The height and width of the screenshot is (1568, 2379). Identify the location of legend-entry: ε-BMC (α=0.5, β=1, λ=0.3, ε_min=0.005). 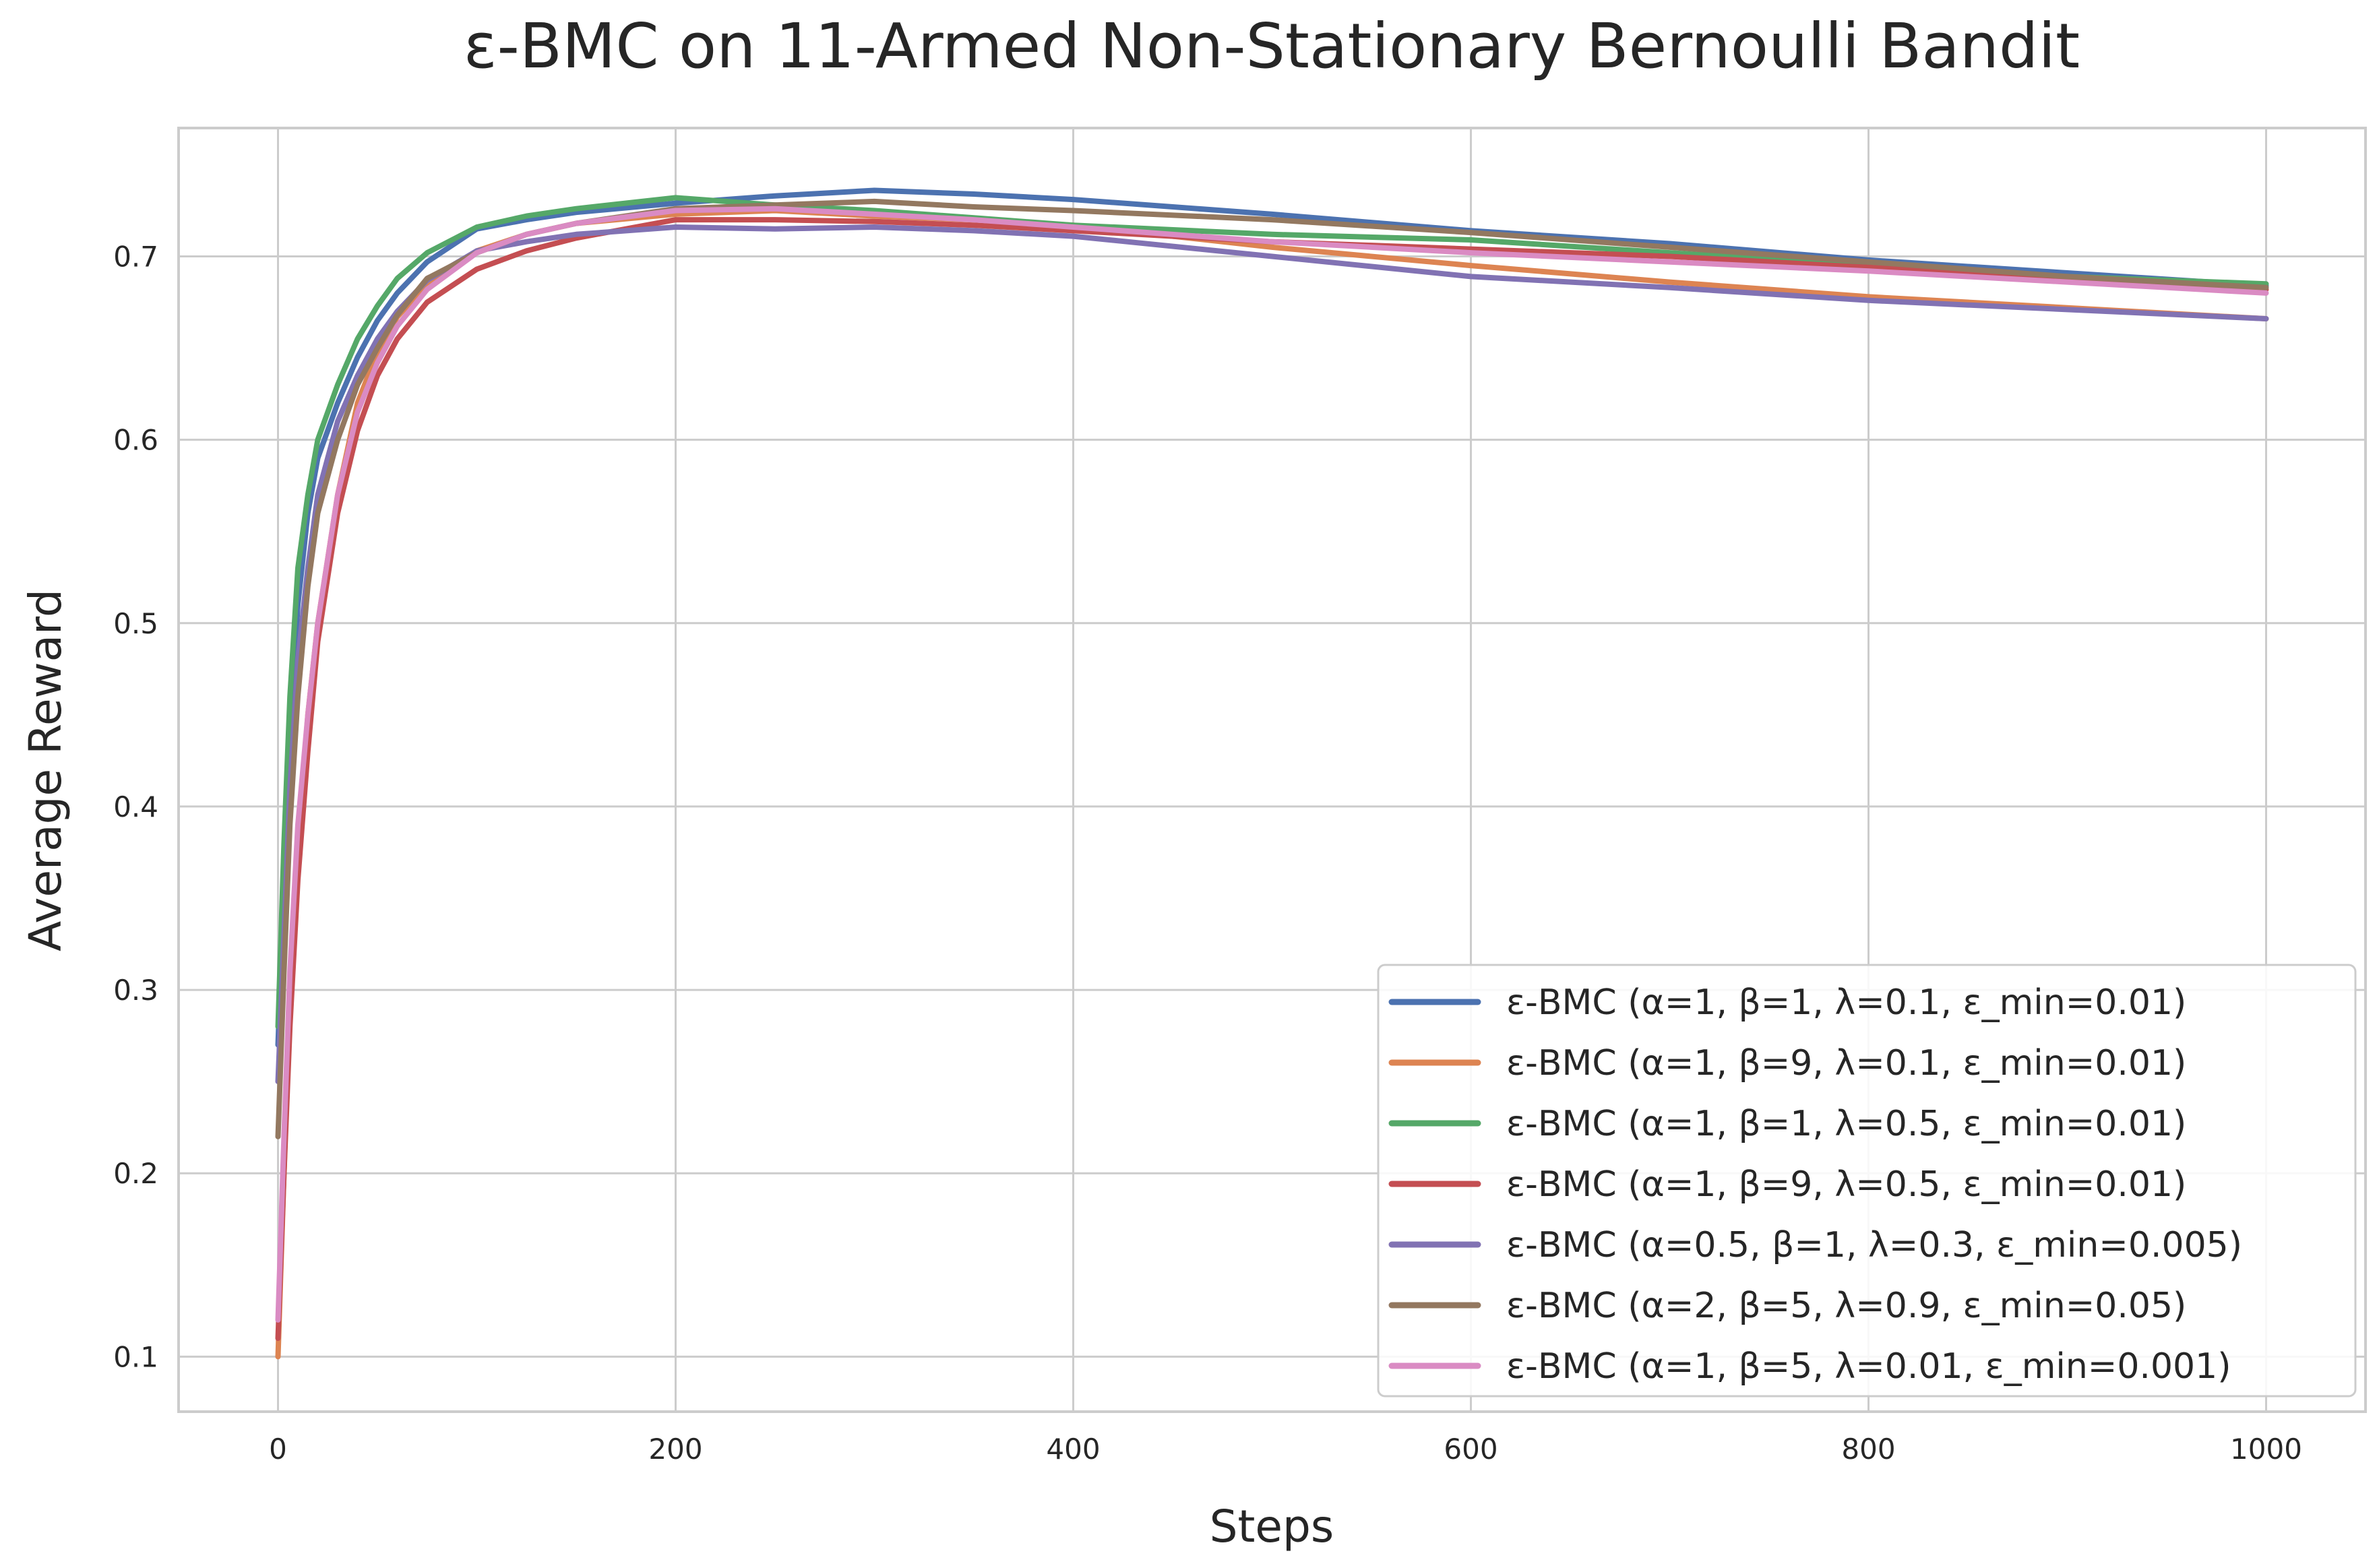
(1874, 1245).